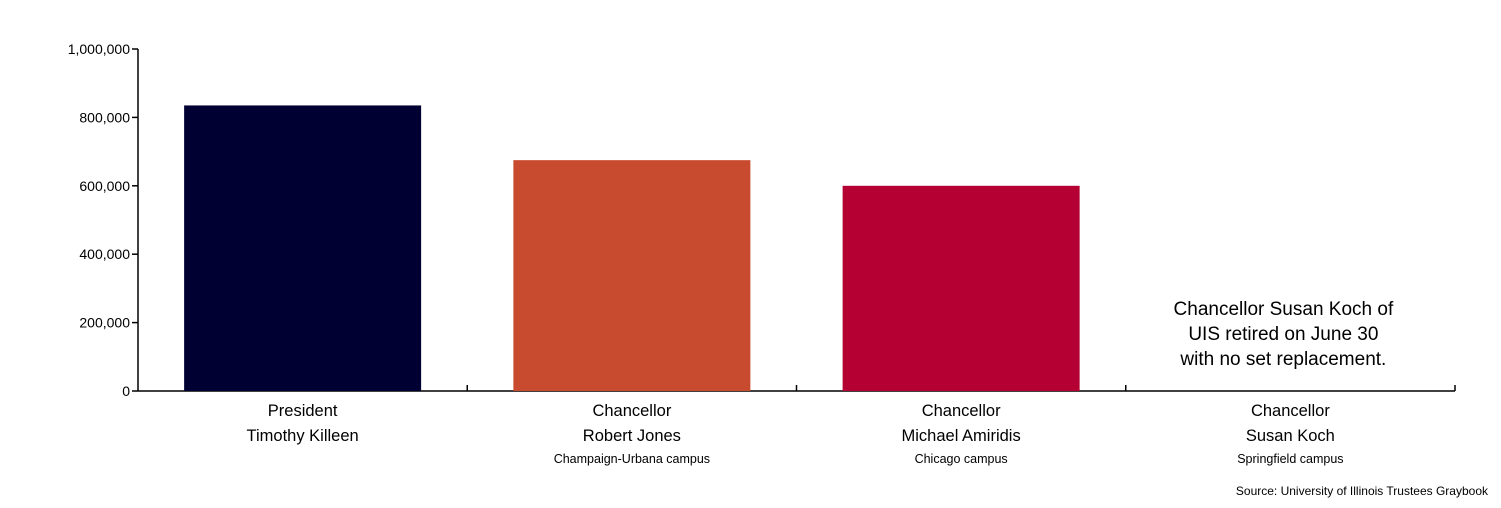  I want to click on y-tick-label: 400,000, so click(104, 254).